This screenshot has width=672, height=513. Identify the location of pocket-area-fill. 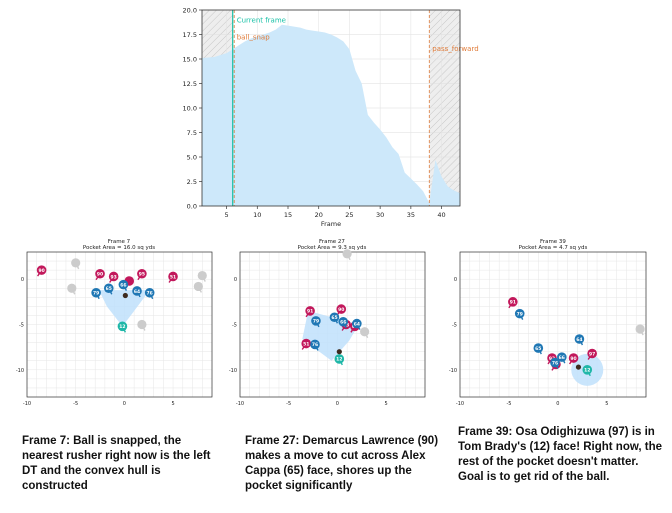
(331, 115).